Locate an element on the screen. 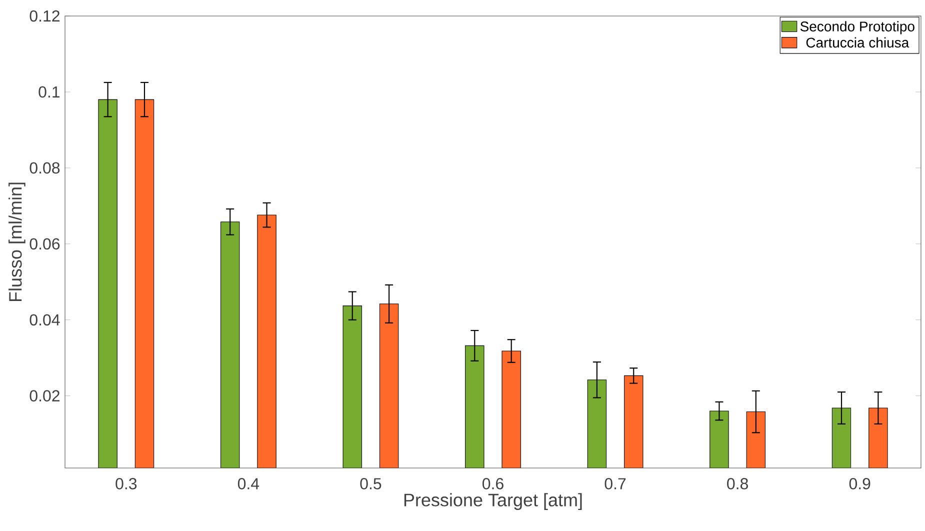 The image size is (925, 531). y-tick-label: 0.1 is located at coordinates (49, 92).